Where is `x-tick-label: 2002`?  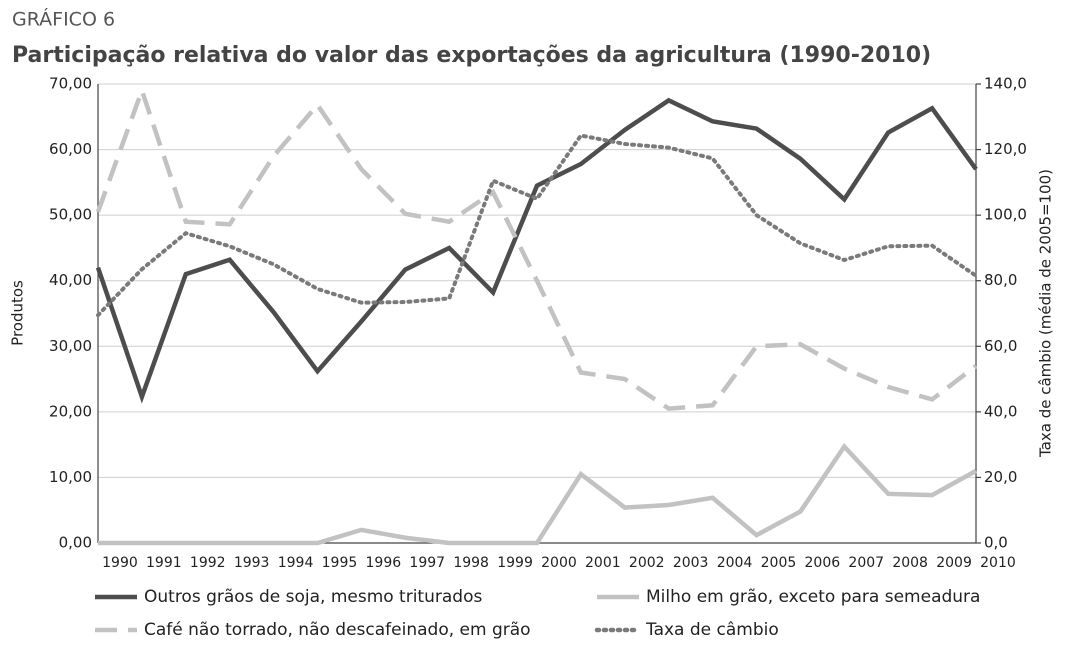
x-tick-label: 2002 is located at coordinates (647, 563).